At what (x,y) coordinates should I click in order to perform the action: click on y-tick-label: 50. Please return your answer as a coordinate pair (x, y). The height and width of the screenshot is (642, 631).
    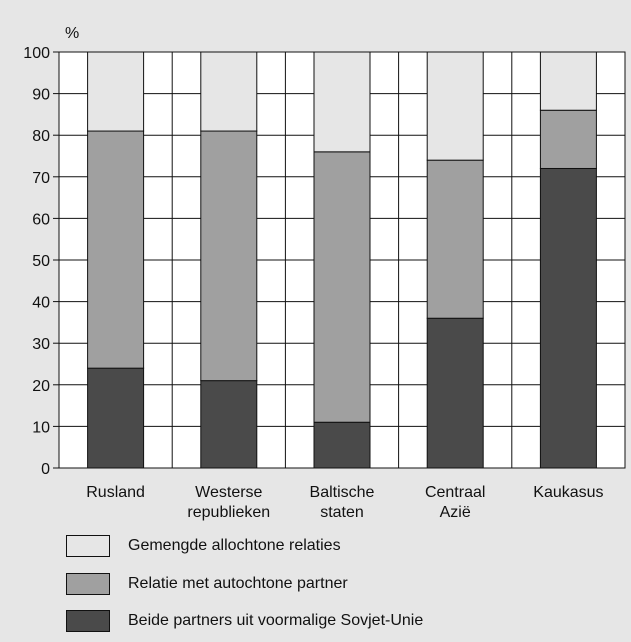
    Looking at the image, I should click on (41, 261).